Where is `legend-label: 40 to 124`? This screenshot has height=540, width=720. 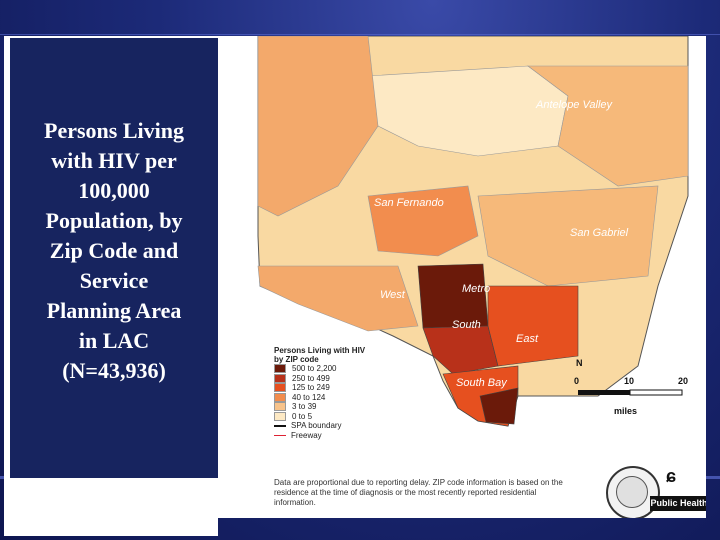 legend-label: 40 to 124 is located at coordinates (309, 397).